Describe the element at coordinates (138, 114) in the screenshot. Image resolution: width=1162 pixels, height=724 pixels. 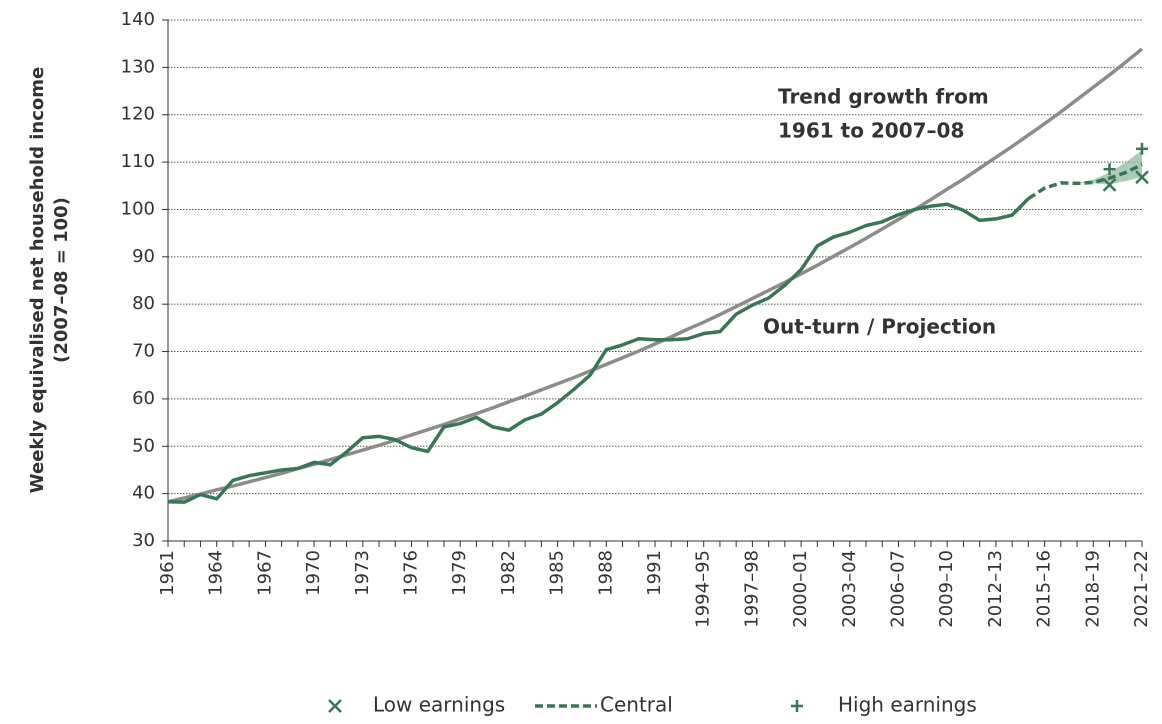
I see `y-tick-label: 120` at that location.